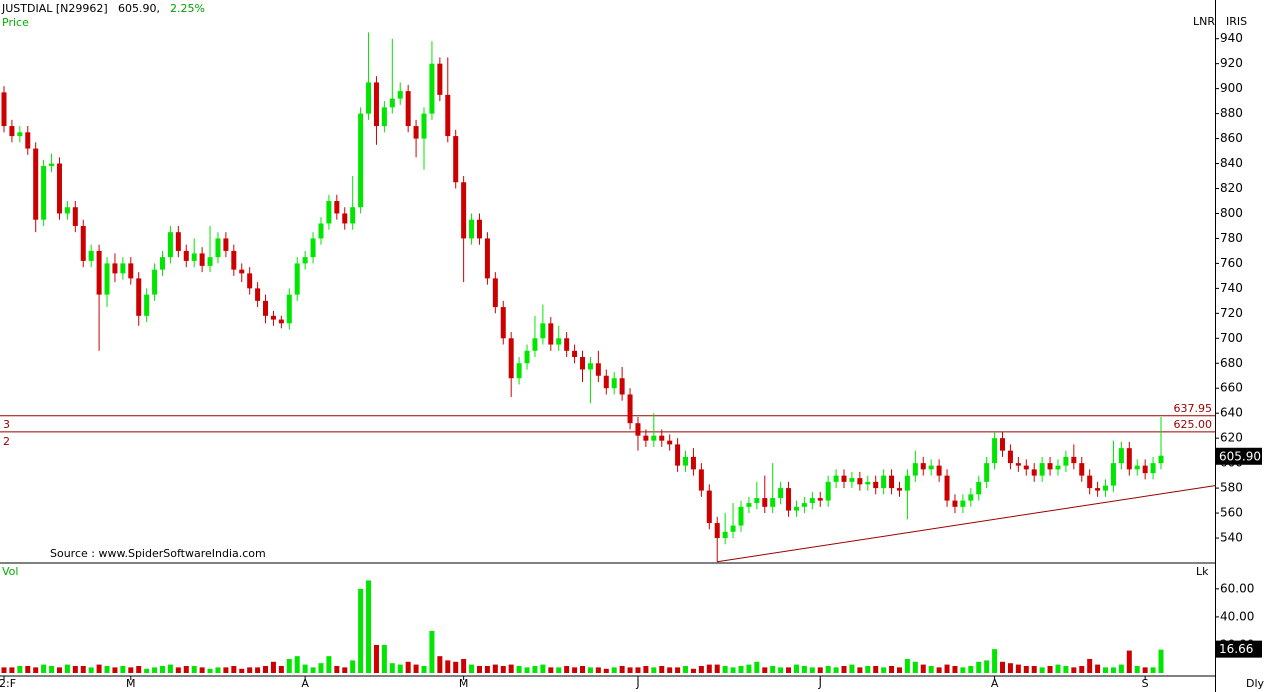 The width and height of the screenshot is (1266, 692). Describe the element at coordinates (158, 553) in the screenshot. I see `source: Source : www.SpiderSoftwareIndia.com` at that location.